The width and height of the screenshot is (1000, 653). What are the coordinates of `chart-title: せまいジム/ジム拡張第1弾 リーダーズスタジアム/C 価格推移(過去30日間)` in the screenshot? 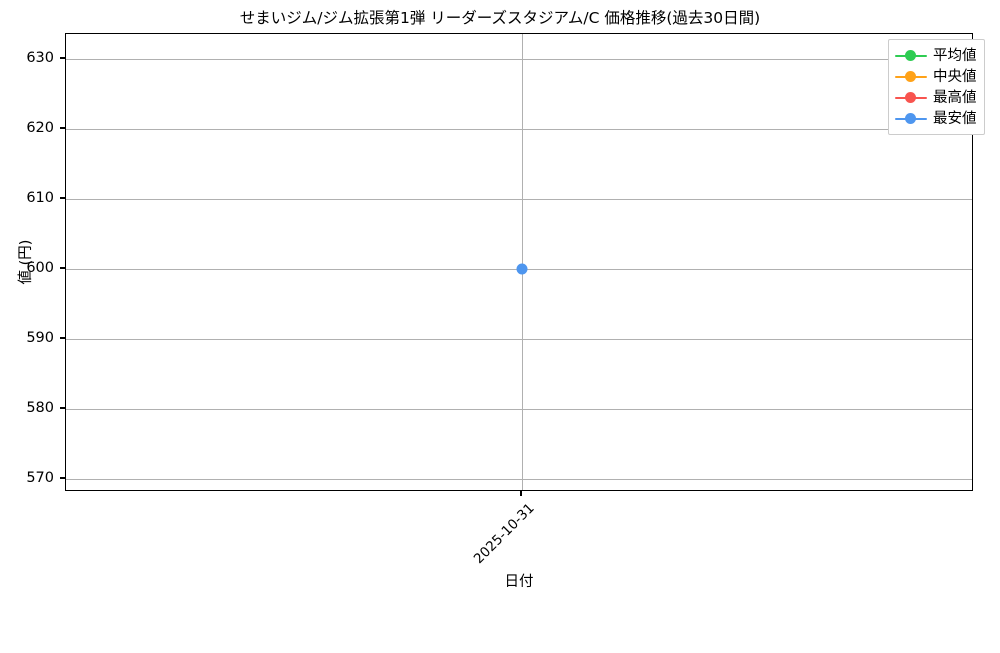 It's located at (500, 18).